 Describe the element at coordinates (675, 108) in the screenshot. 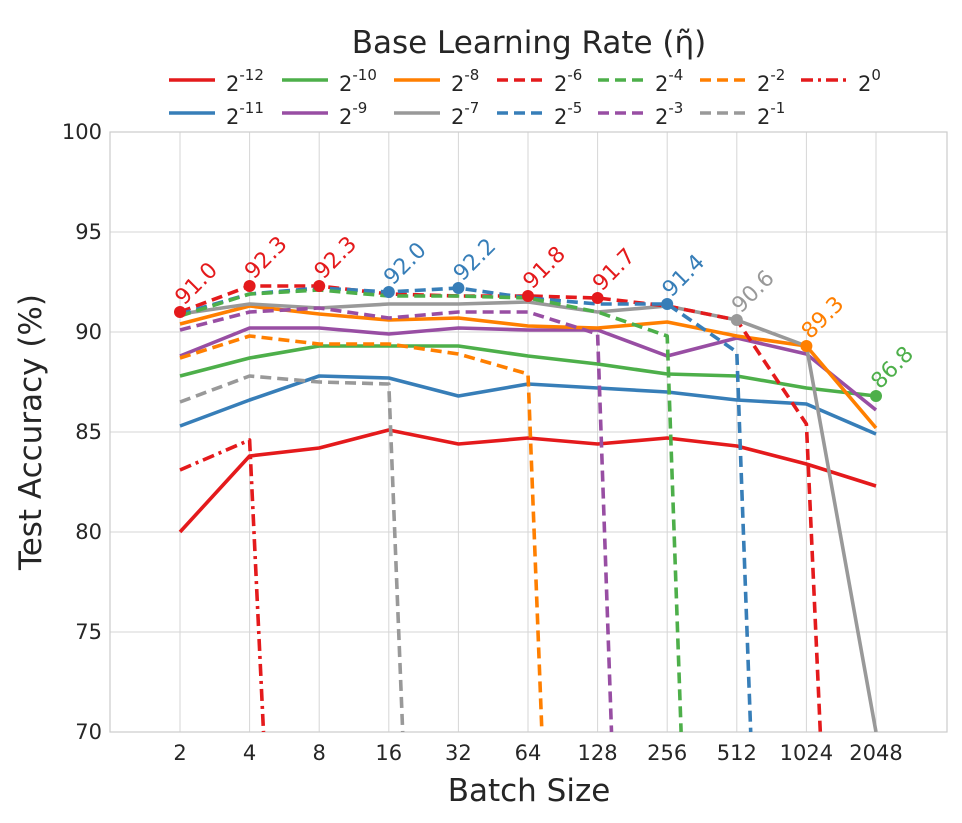

I see `legend-exponent: -3` at that location.